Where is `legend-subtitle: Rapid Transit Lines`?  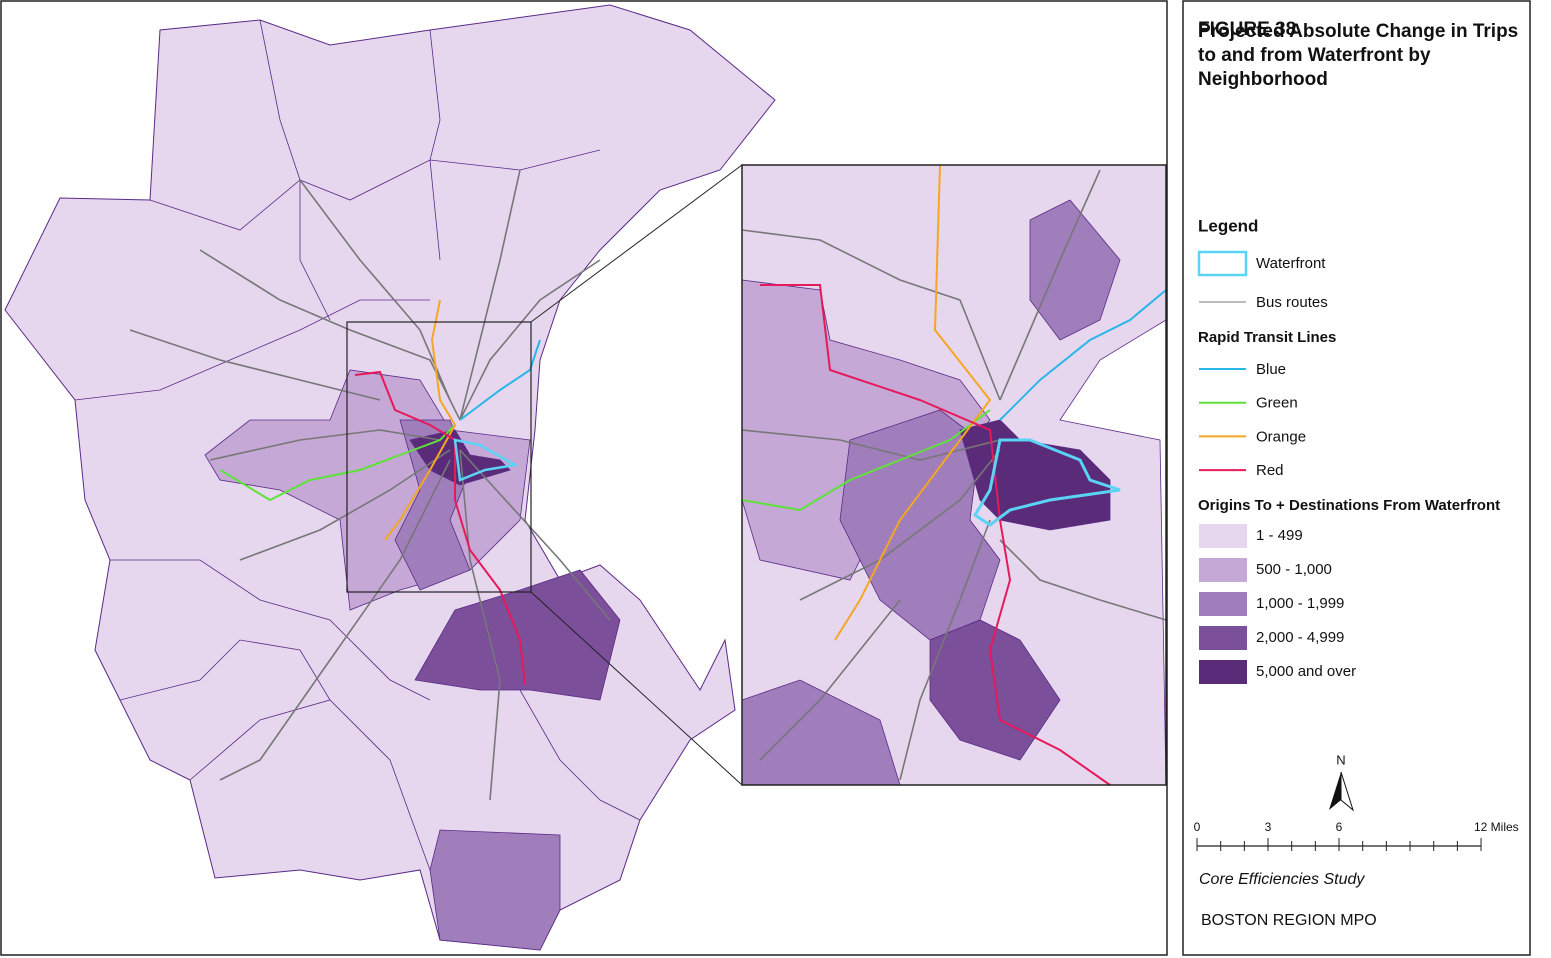
legend-subtitle: Rapid Transit Lines is located at coordinates (1267, 337).